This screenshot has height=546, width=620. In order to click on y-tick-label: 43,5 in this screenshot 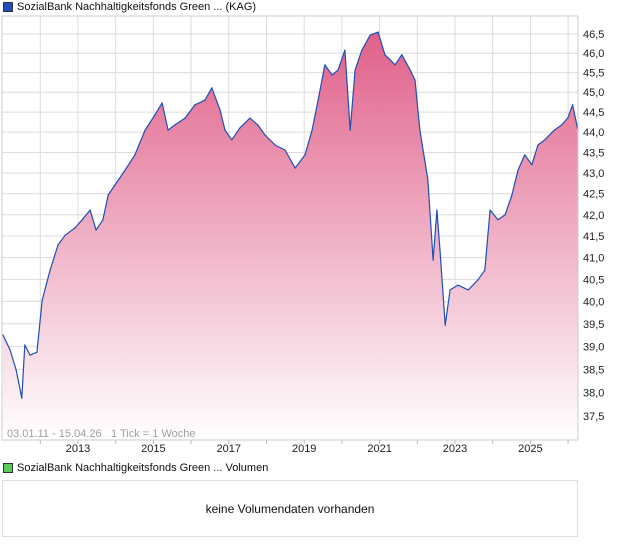, I will do `click(593, 153)`.